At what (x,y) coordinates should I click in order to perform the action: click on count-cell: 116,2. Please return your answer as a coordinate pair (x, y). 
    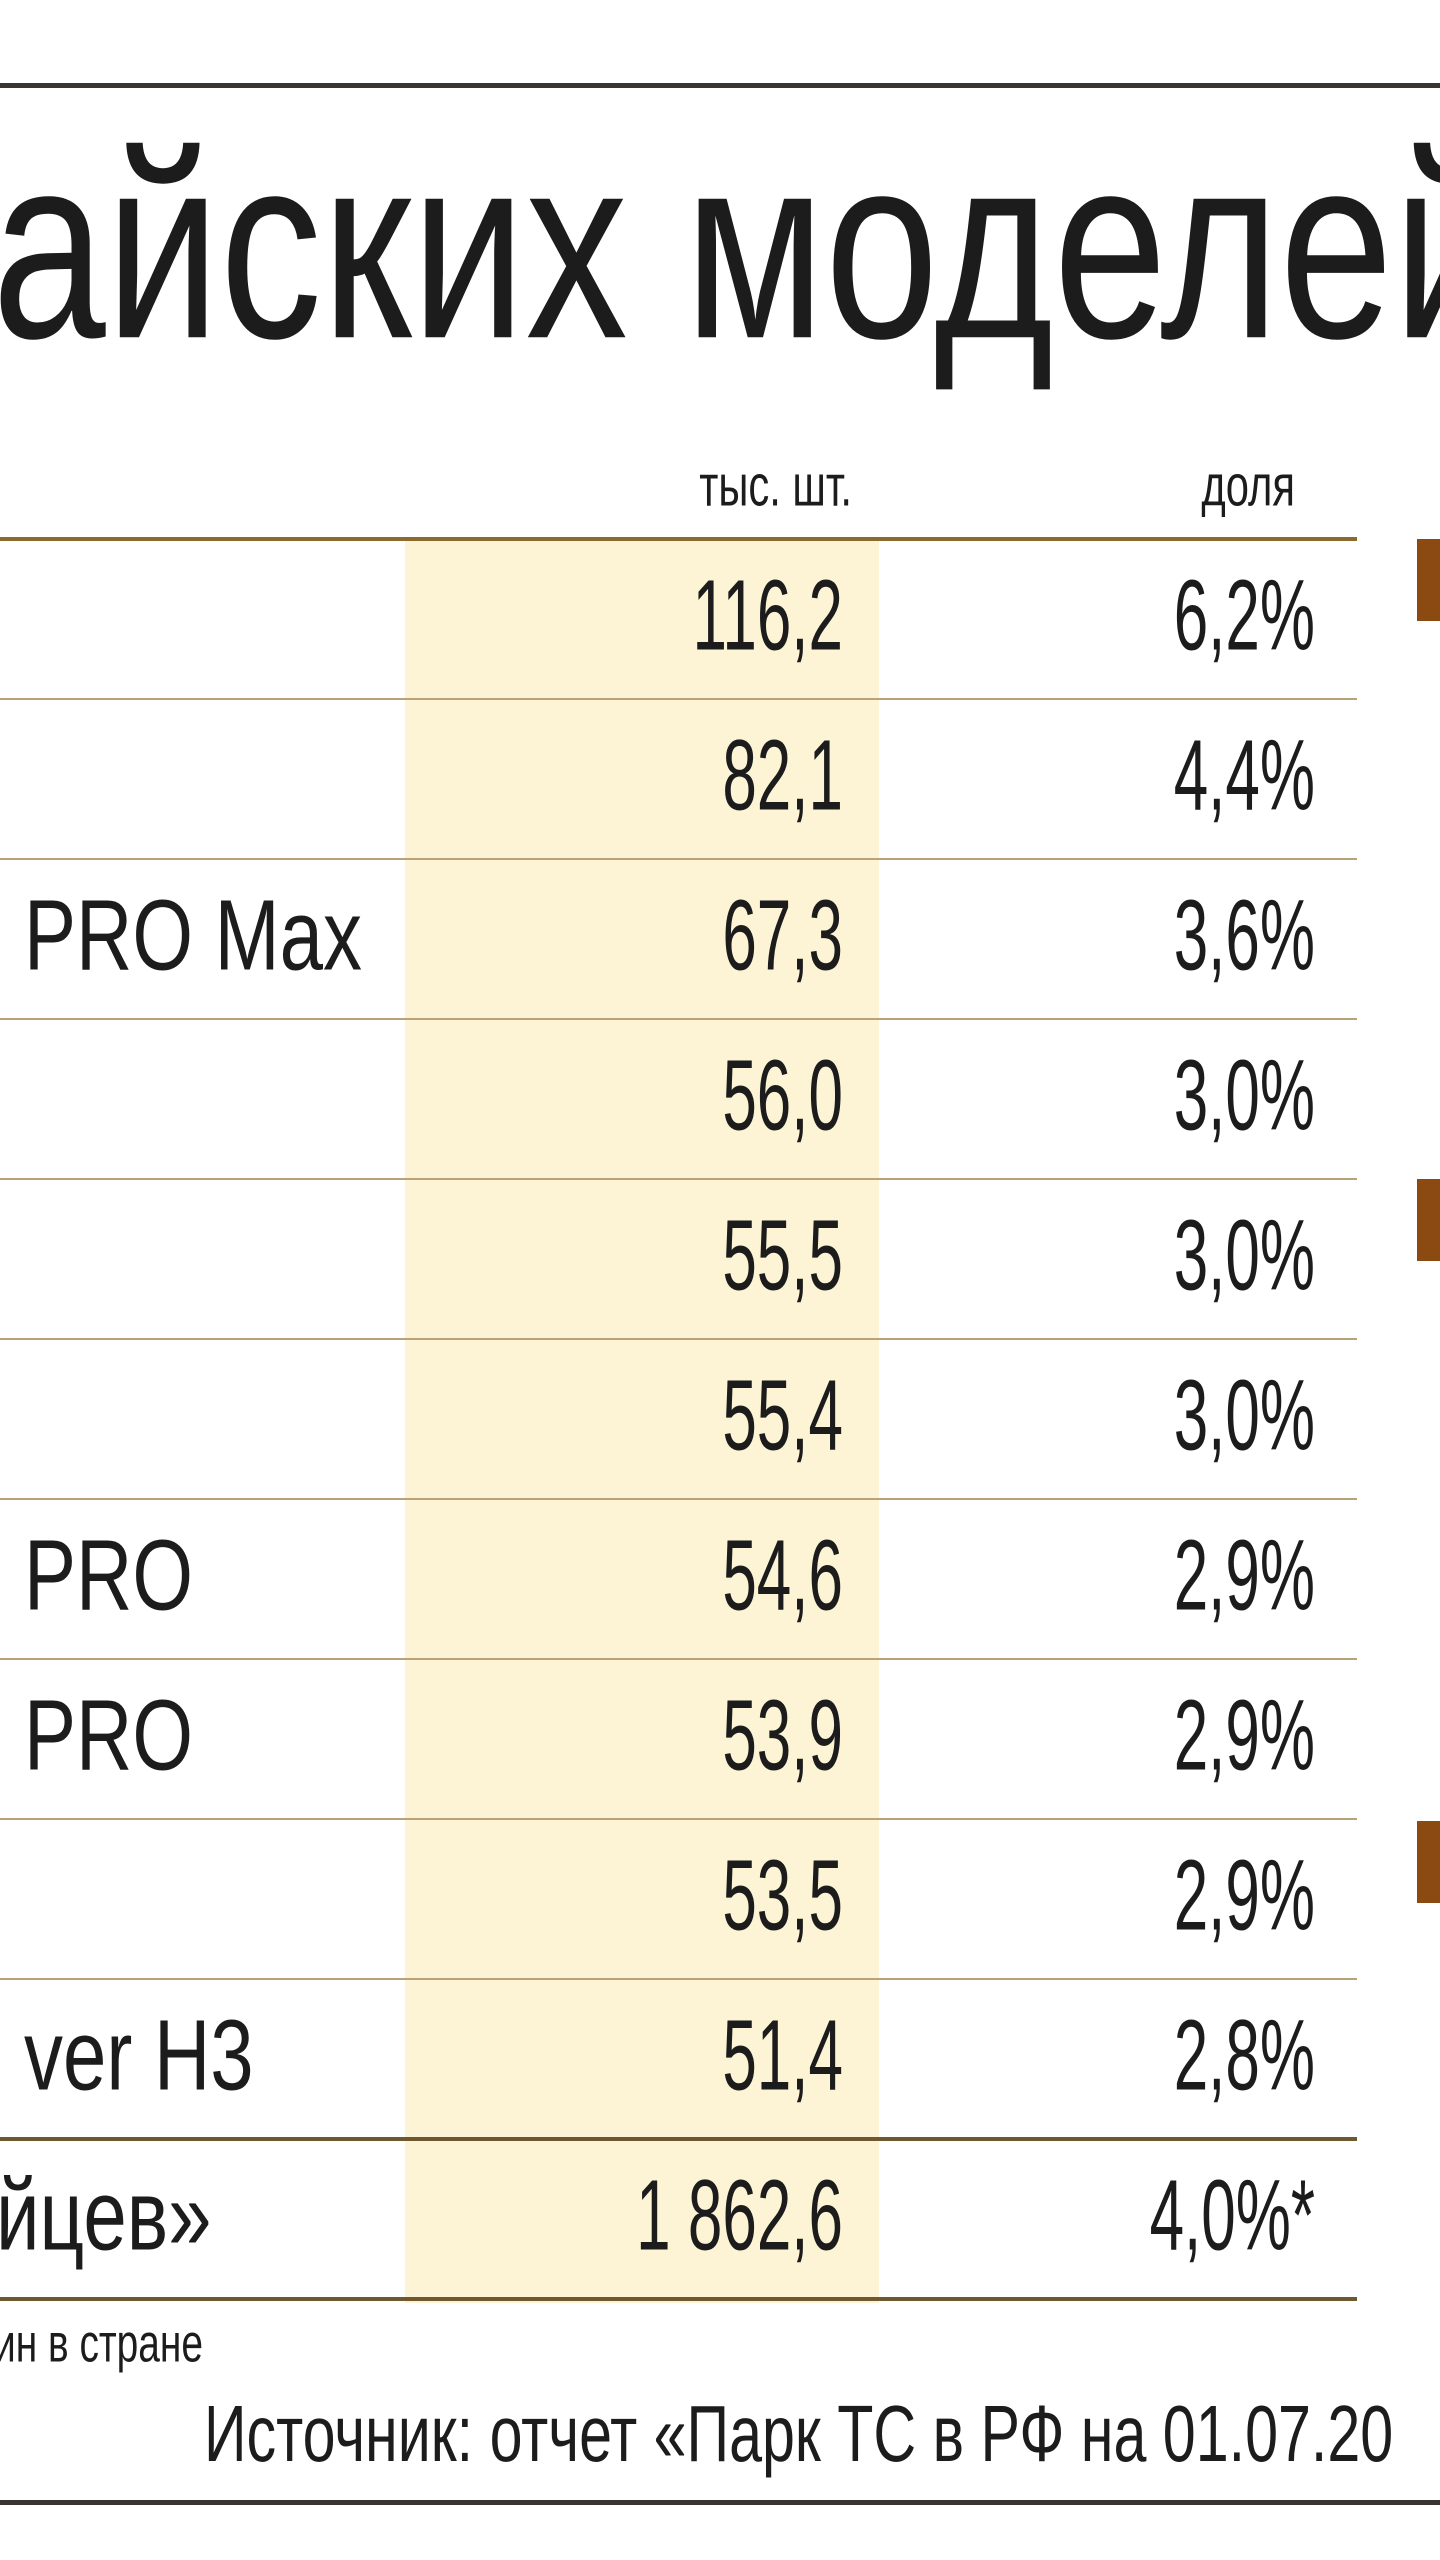
    Looking at the image, I should click on (767, 615).